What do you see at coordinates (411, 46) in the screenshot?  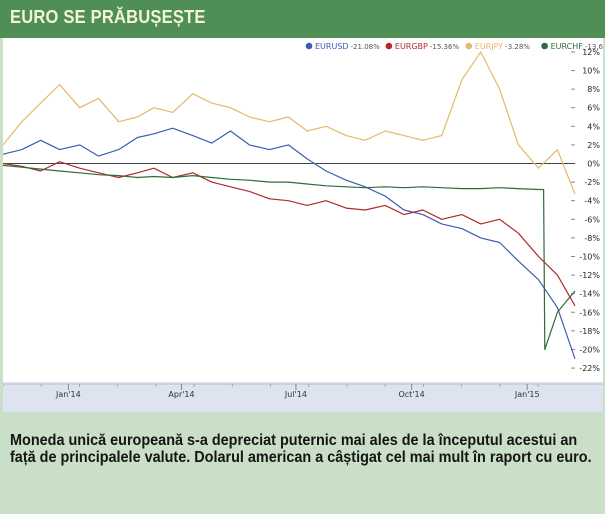 I see `legend-series-name: EURGBP` at bounding box center [411, 46].